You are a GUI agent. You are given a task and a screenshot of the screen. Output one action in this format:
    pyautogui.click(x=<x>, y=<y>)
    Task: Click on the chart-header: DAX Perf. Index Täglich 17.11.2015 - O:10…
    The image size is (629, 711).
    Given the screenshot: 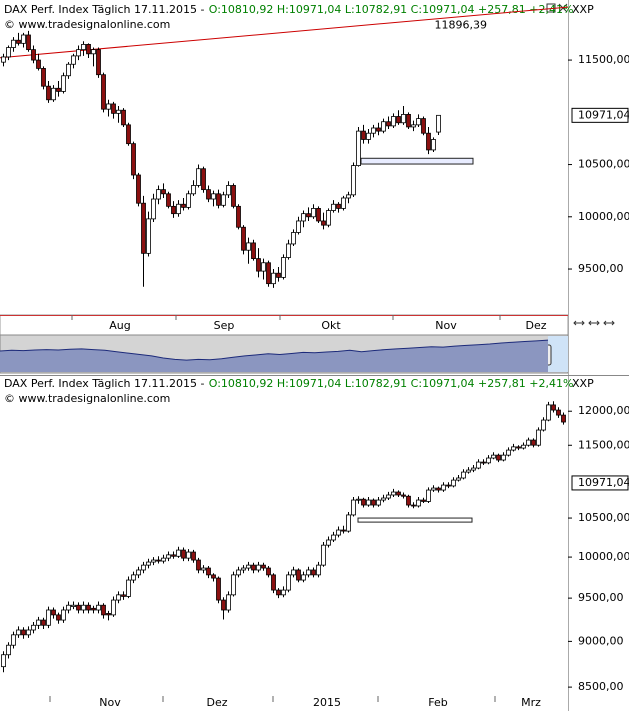 What is the action you would take?
    pyautogui.click(x=288, y=9)
    